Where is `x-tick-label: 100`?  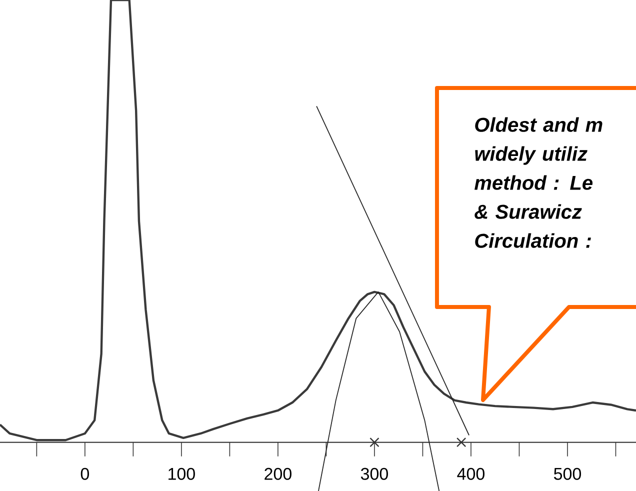 x-tick-label: 100 is located at coordinates (181, 474).